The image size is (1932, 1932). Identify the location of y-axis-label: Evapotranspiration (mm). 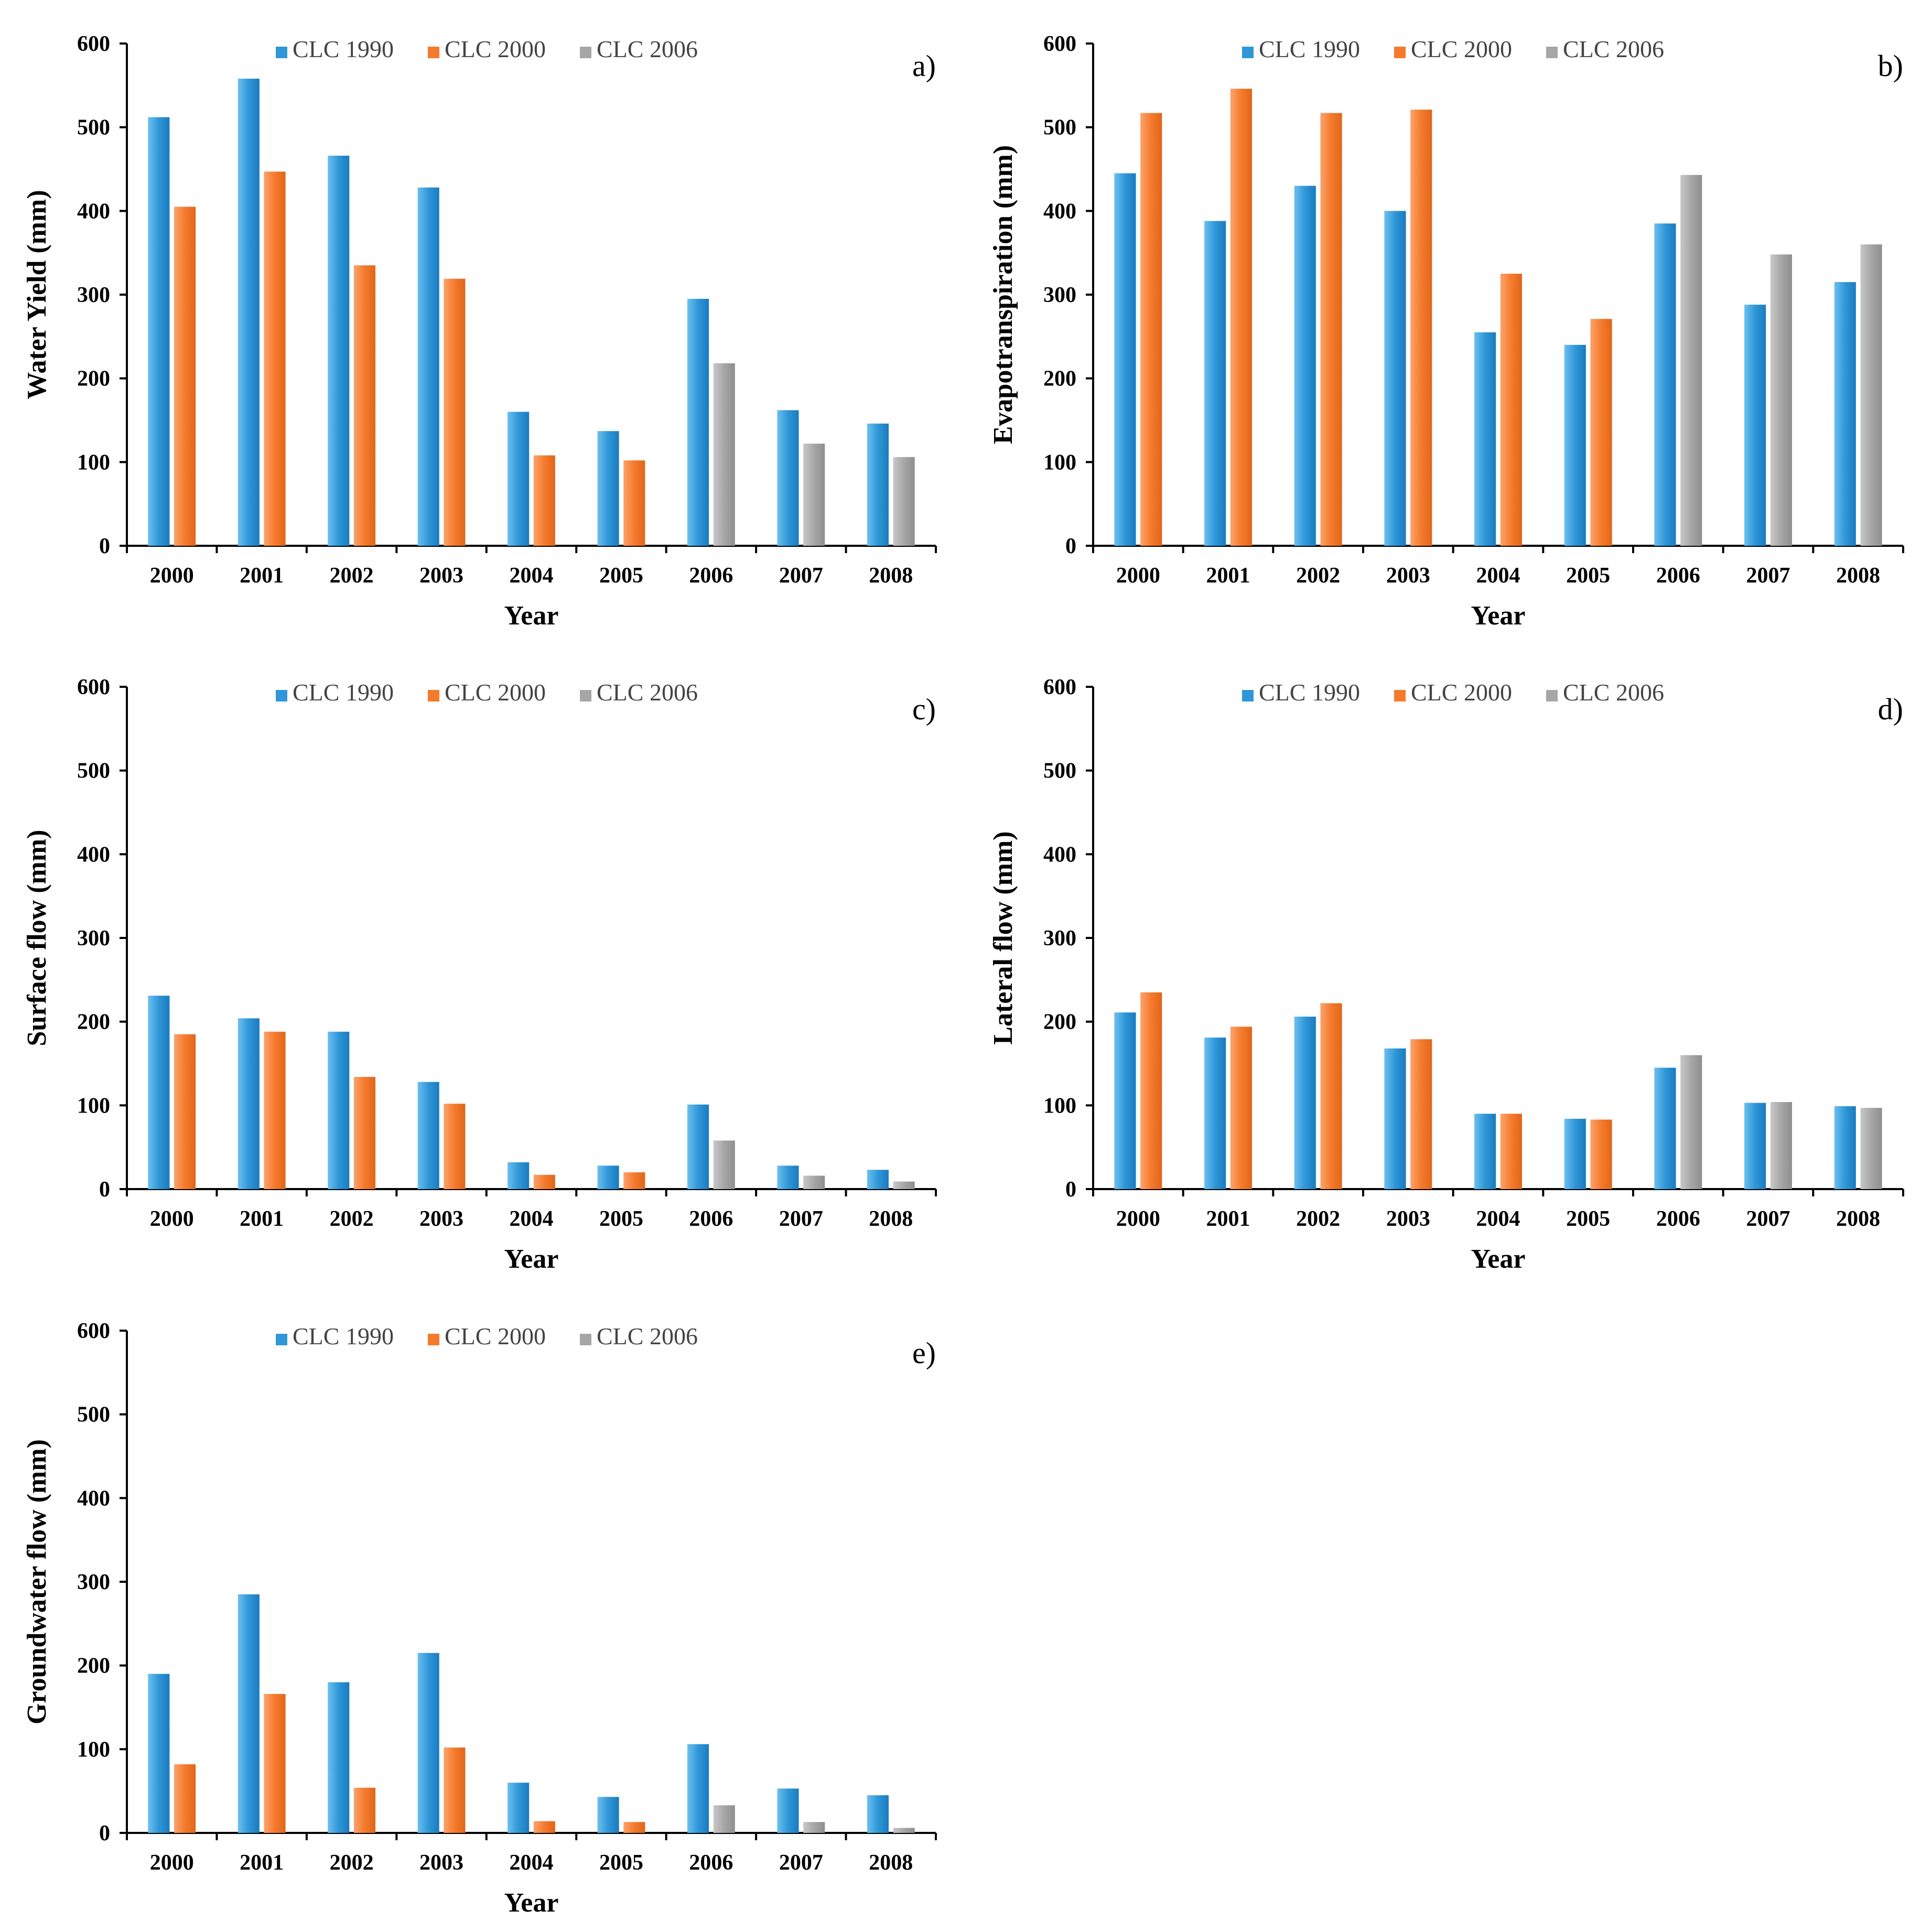
(1003, 295).